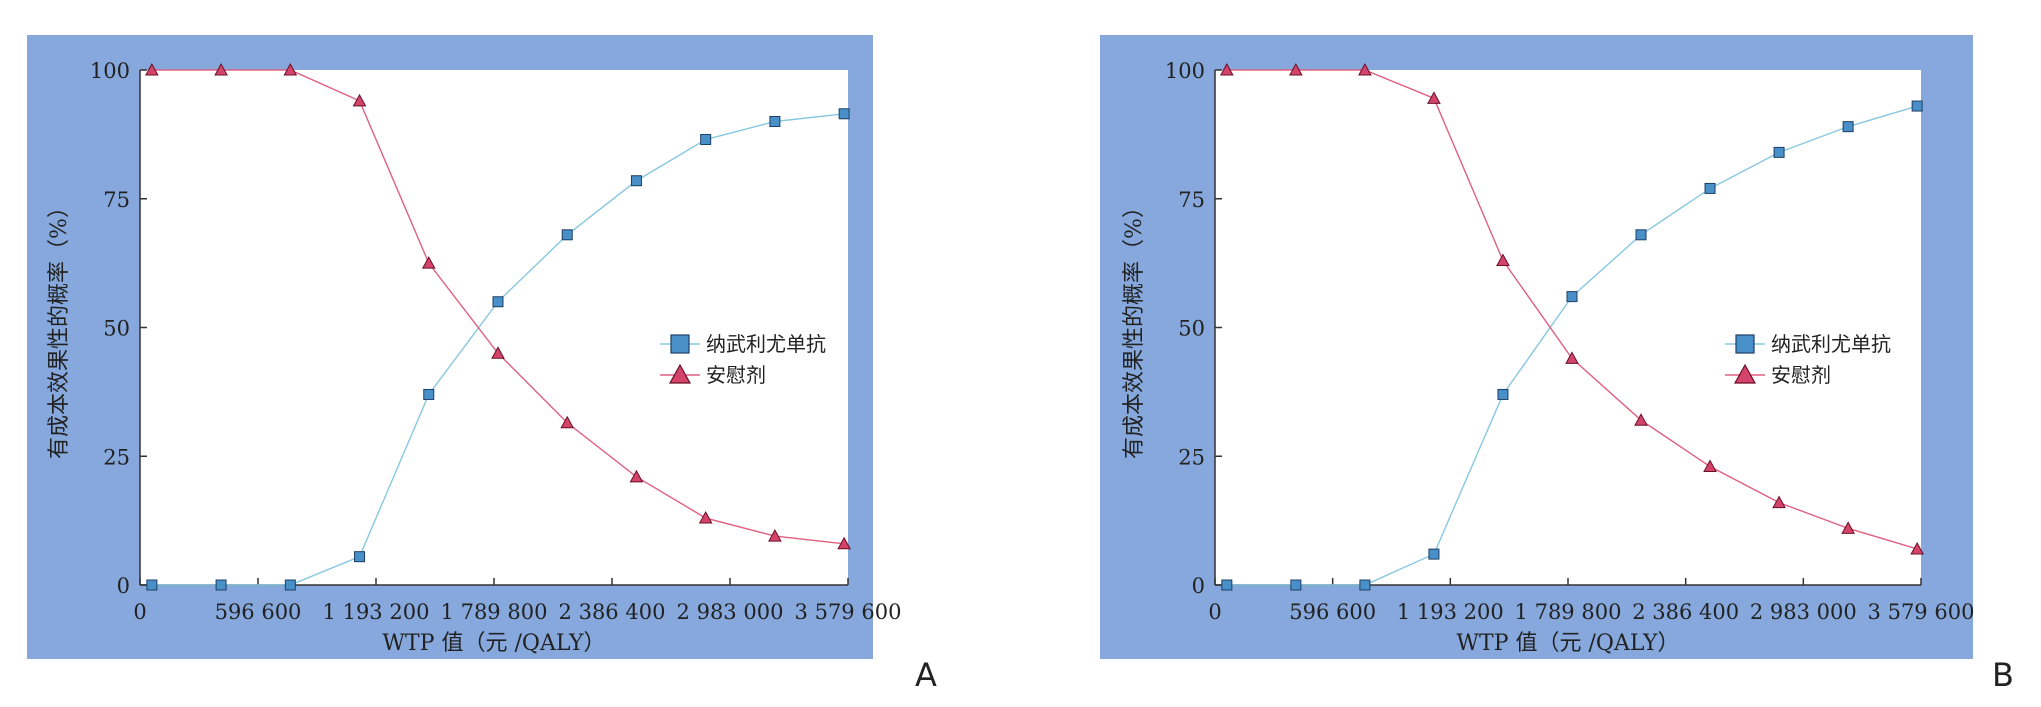 Image resolution: width=2041 pixels, height=707 pixels. Describe the element at coordinates (926, 675) in the screenshot. I see `panel-label: A` at that location.